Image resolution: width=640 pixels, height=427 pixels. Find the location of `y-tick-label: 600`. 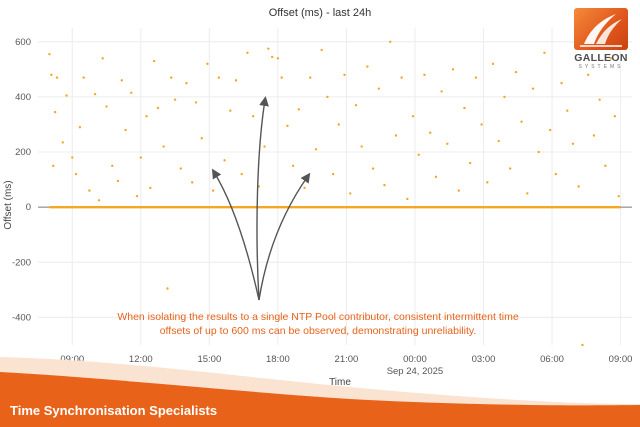

y-tick-label: 600 is located at coordinates (23, 42).